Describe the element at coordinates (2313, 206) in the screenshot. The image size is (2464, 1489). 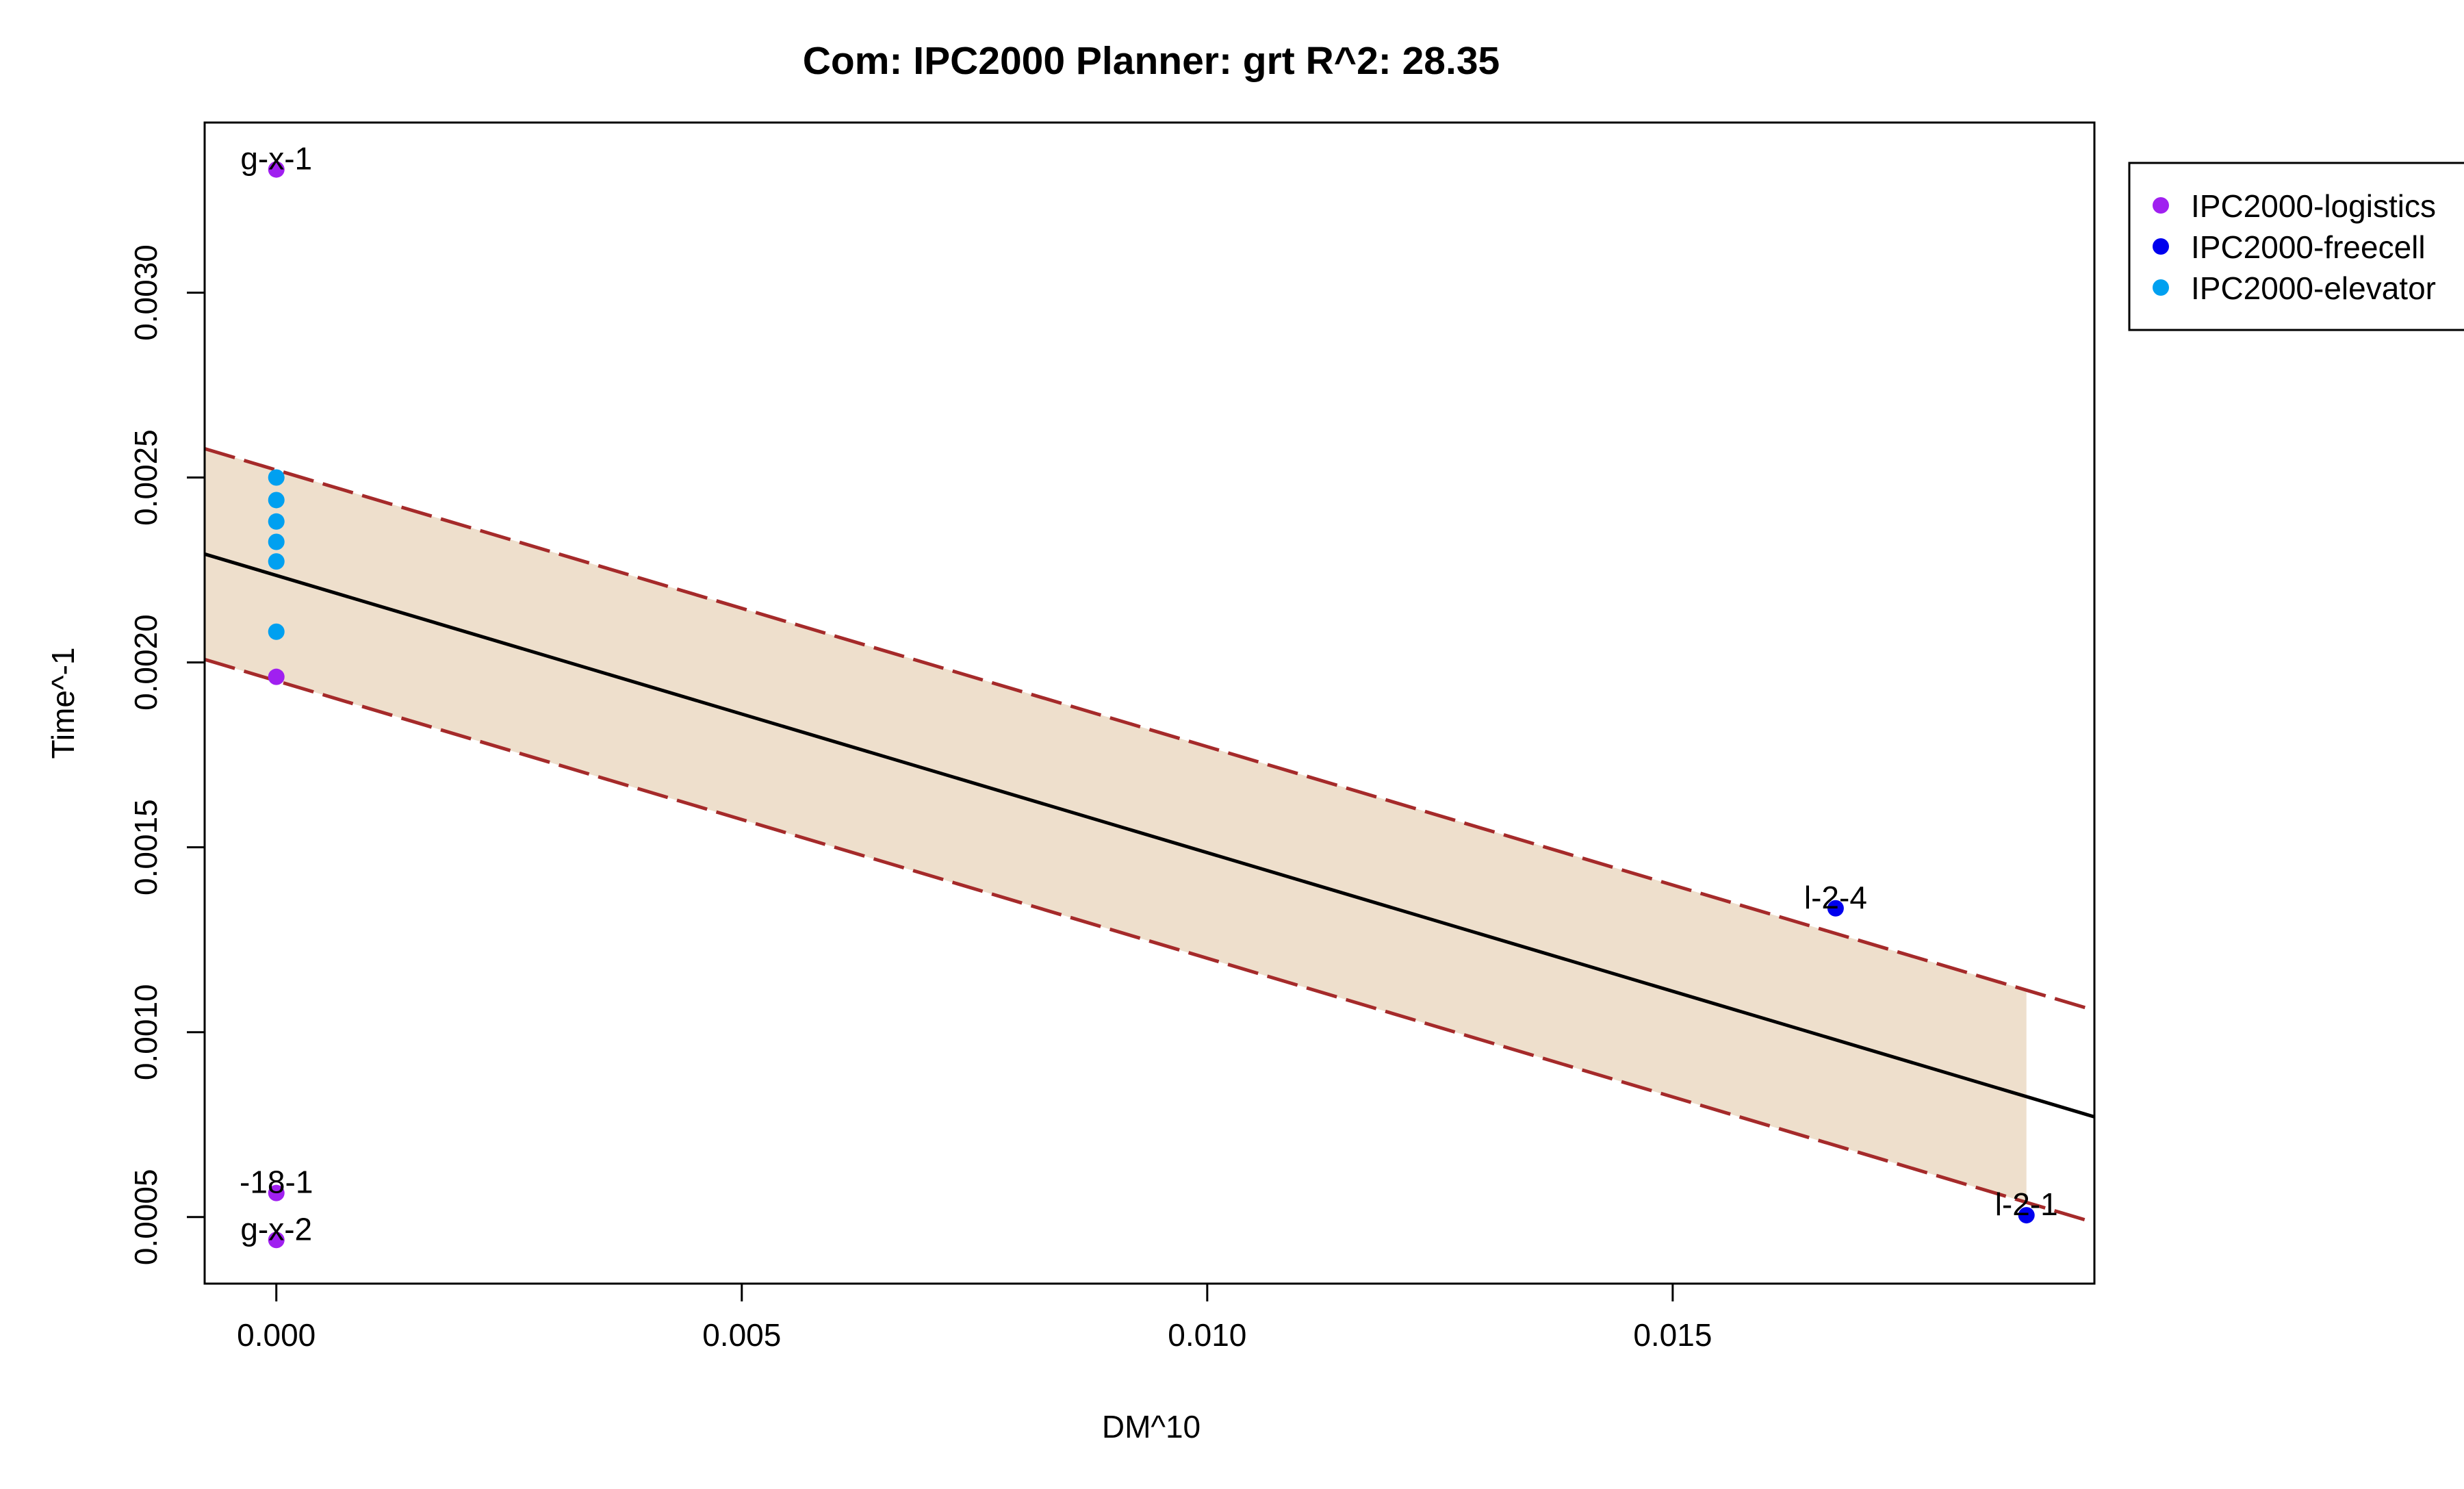
I see `legend-label: IPC2000-logistics` at that location.